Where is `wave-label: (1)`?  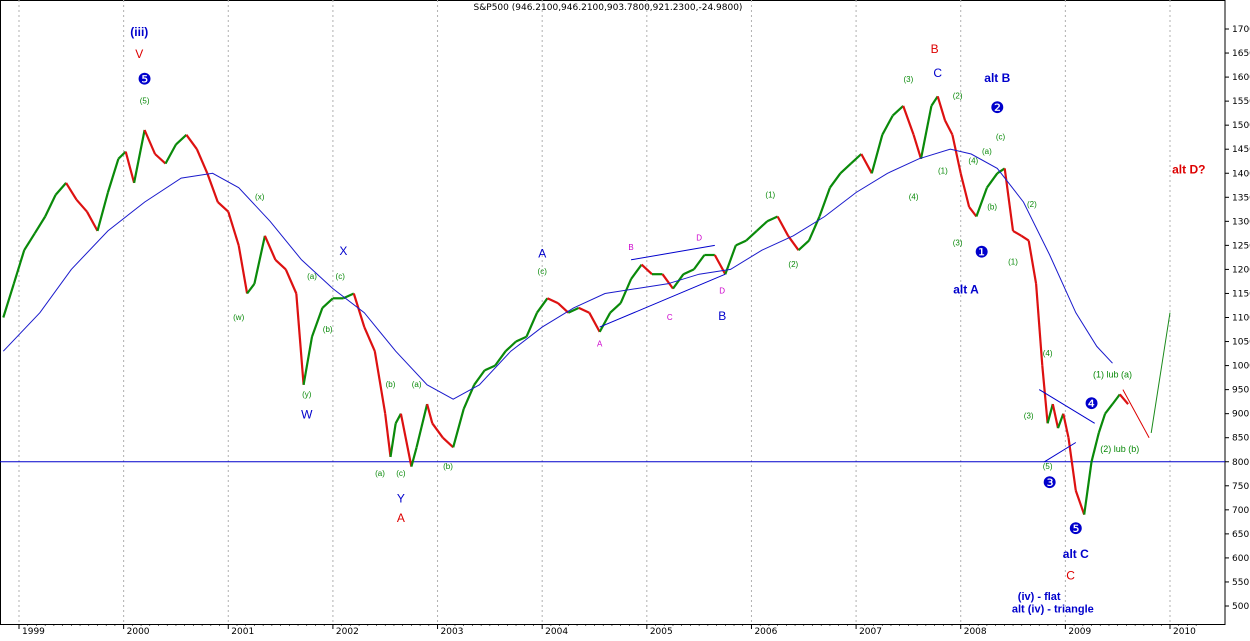 wave-label: (1) is located at coordinates (1013, 262).